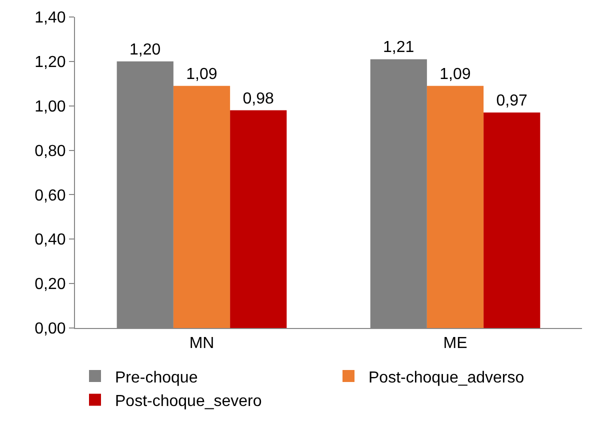 The width and height of the screenshot is (592, 438). What do you see at coordinates (188, 401) in the screenshot?
I see `legend-label: Post-choque_severo` at bounding box center [188, 401].